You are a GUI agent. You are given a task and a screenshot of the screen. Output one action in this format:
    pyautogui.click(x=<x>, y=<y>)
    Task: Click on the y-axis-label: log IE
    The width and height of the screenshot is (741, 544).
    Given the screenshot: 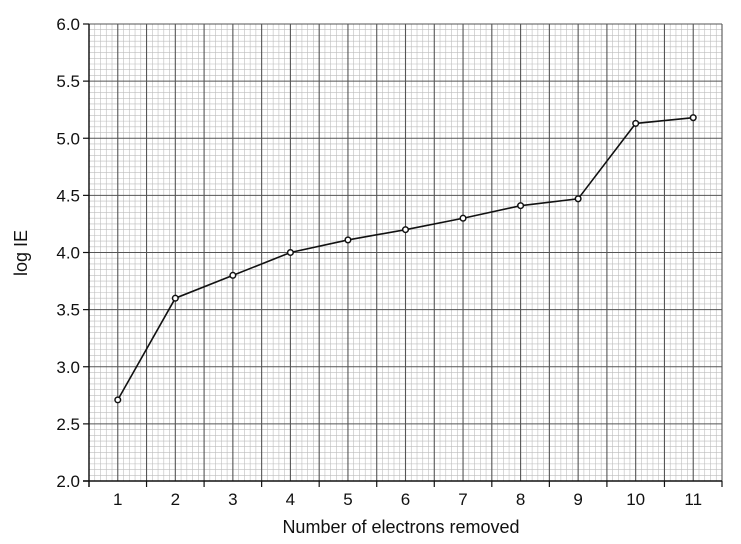 What is the action you would take?
    pyautogui.click(x=21, y=253)
    